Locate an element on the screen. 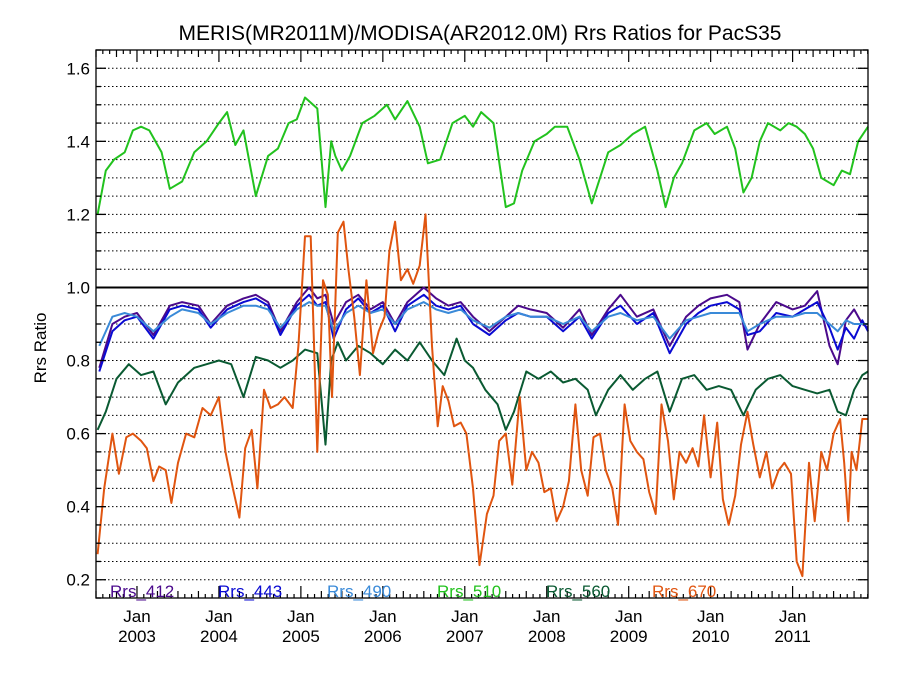 The image size is (900, 675). x-tick-label-year: 2011 is located at coordinates (792, 636).